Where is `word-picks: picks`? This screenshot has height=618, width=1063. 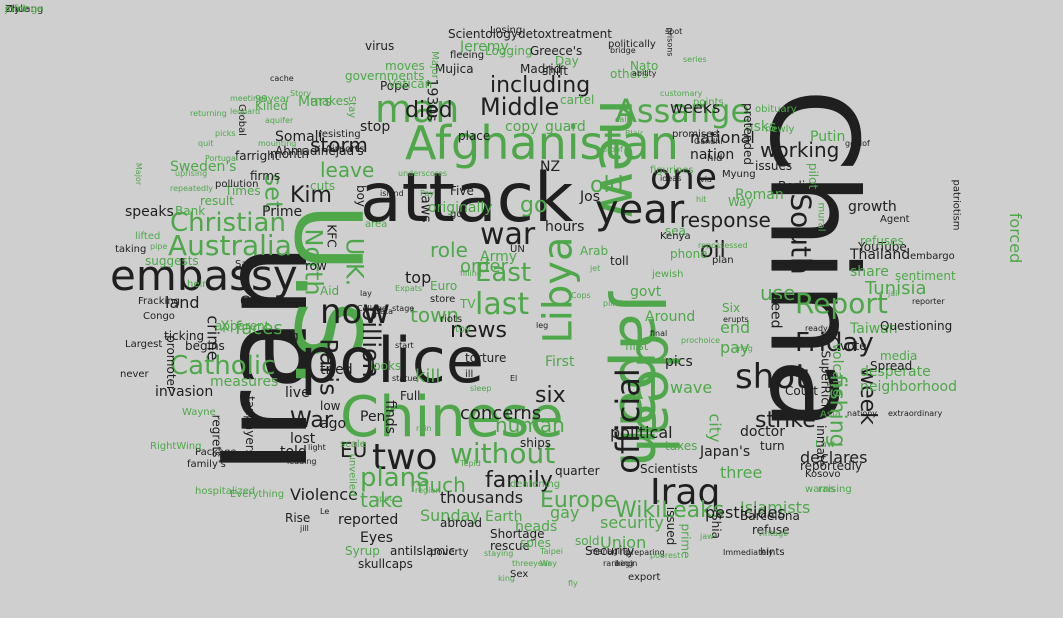
word-picks: picks is located at coordinates (225, 133).